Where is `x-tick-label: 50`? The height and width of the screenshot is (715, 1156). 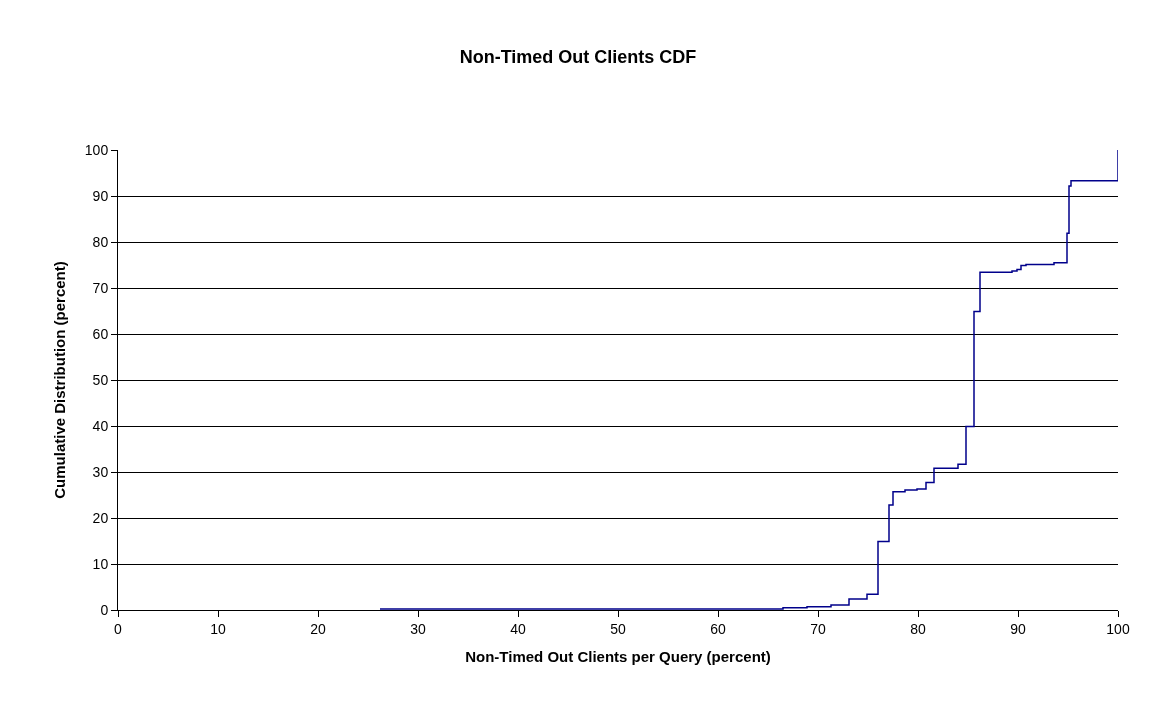 x-tick-label: 50 is located at coordinates (618, 628).